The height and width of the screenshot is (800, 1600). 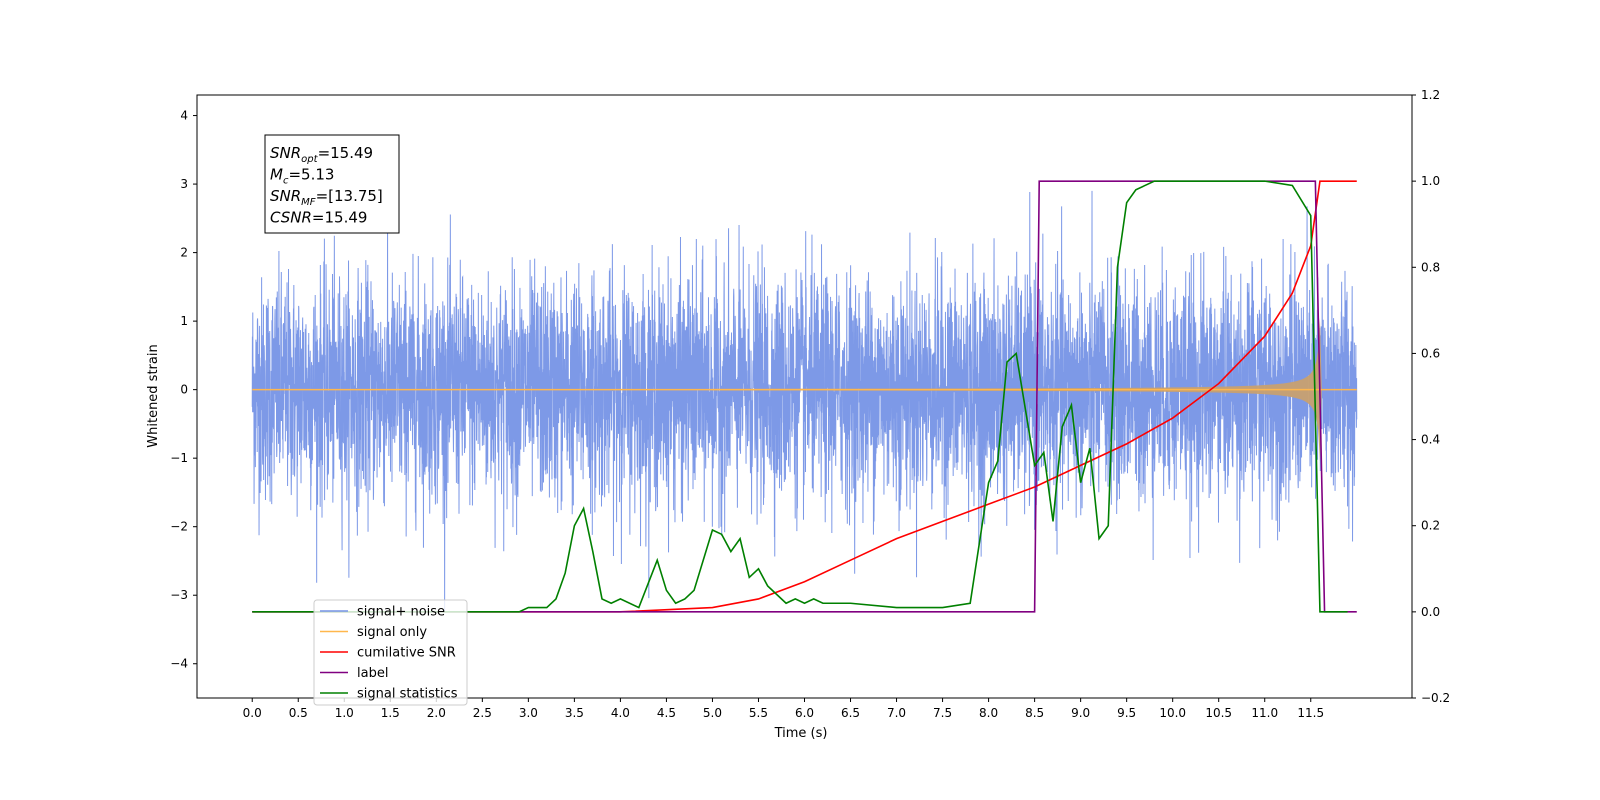 I want to click on y-tick-label: −1, so click(x=179, y=458).